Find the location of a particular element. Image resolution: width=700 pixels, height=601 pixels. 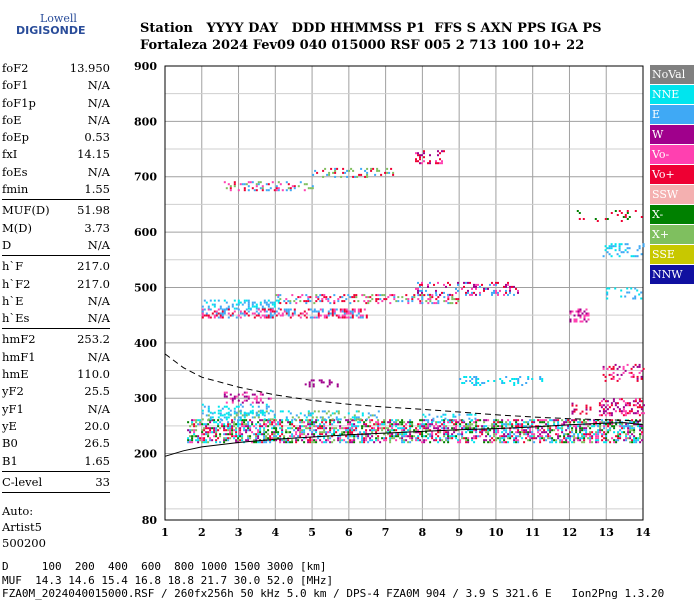

param-name: foEp is located at coordinates (15, 137).